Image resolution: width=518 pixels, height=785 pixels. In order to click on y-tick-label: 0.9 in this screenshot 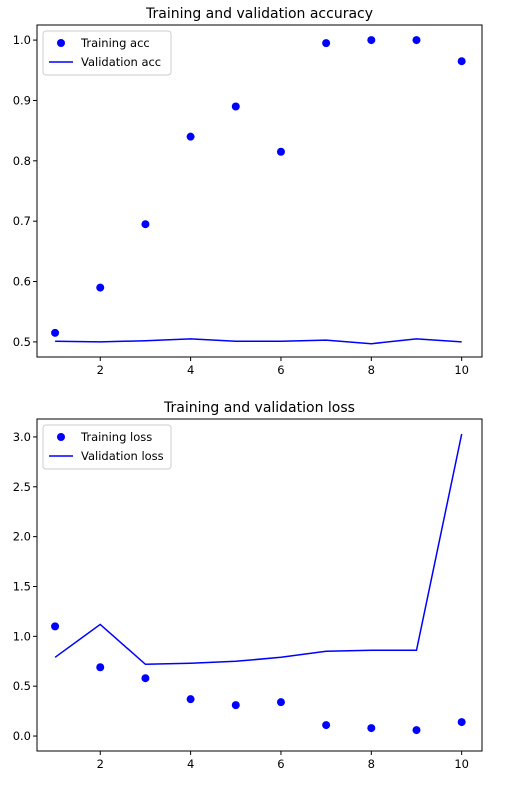, I will do `click(22, 100)`.